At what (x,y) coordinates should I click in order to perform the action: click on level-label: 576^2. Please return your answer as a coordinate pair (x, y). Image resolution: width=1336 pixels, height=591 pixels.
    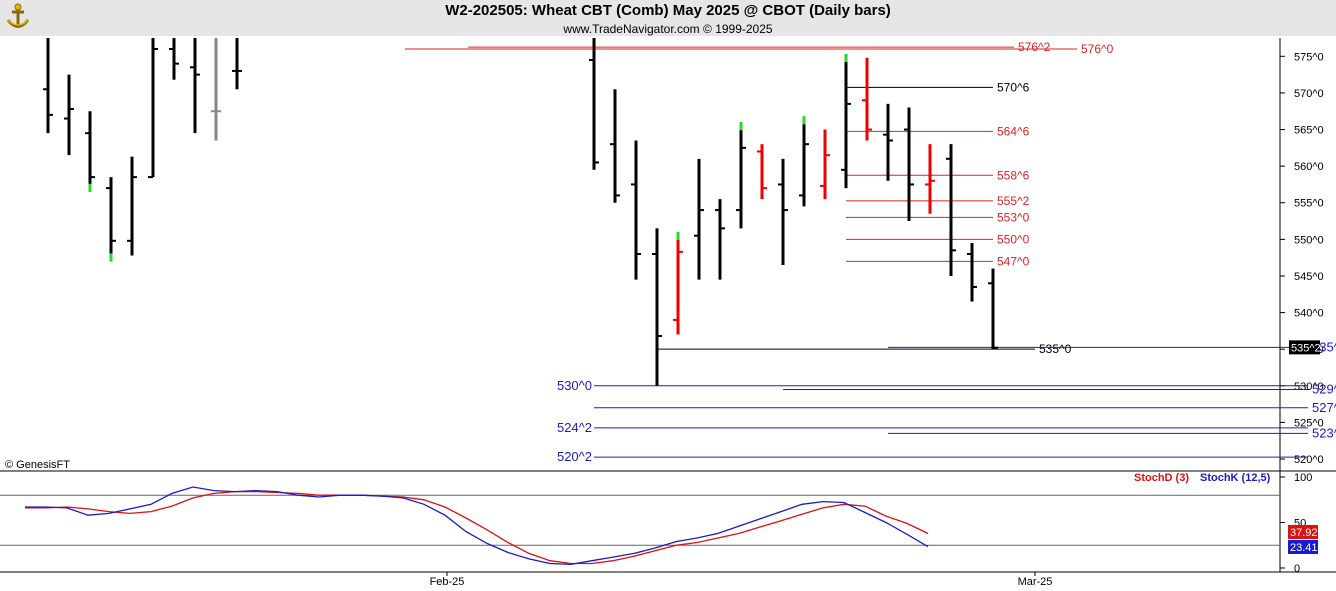
    Looking at the image, I should click on (1034, 47).